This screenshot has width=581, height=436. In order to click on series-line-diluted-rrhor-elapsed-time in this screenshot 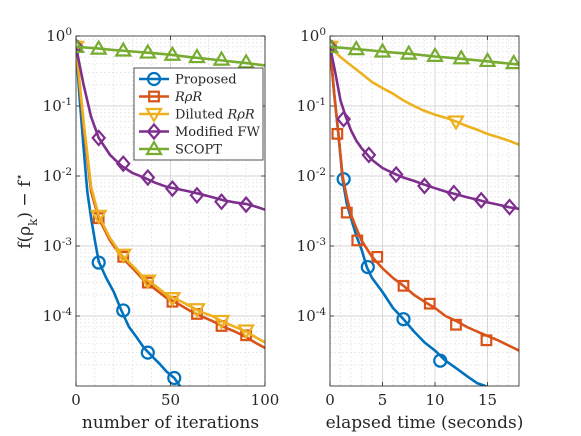, I will do `click(424, 95)`.